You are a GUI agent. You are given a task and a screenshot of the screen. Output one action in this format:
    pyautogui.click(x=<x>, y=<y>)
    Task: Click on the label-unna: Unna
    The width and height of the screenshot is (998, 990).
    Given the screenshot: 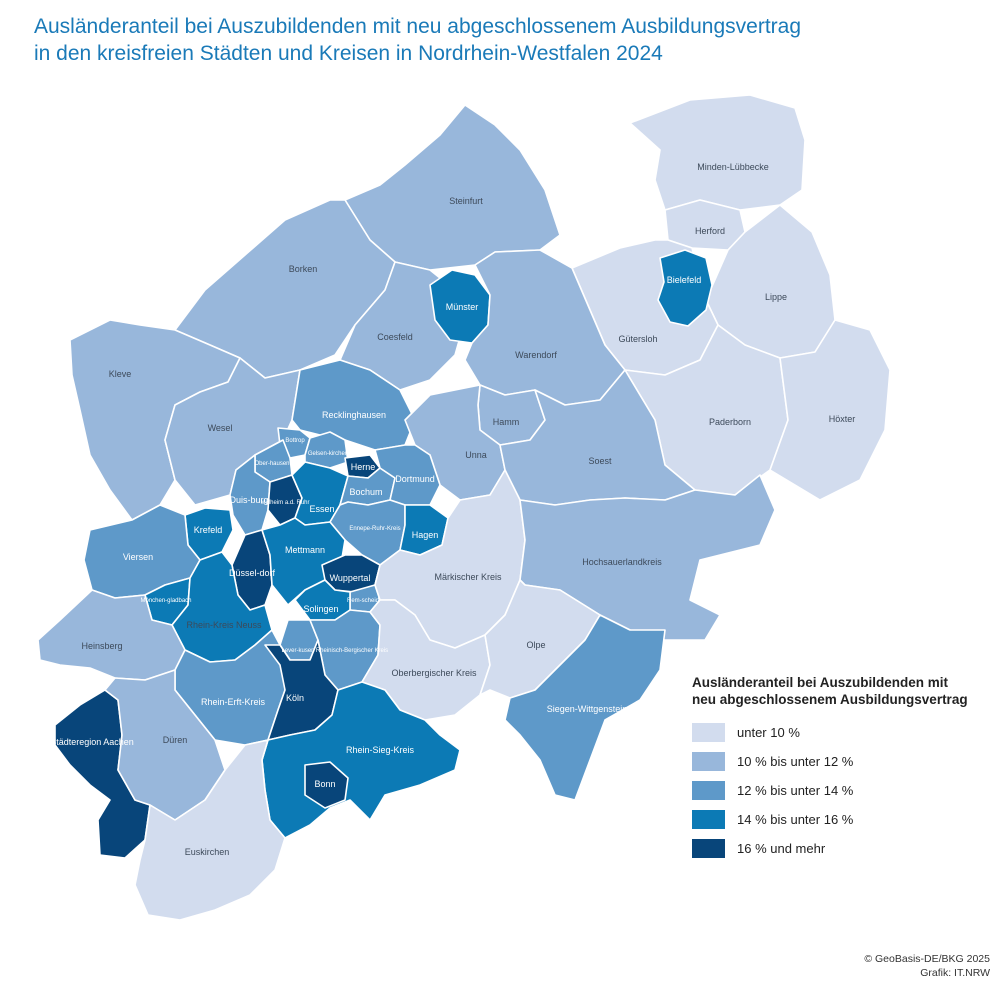 What is the action you would take?
    pyautogui.click(x=476, y=455)
    